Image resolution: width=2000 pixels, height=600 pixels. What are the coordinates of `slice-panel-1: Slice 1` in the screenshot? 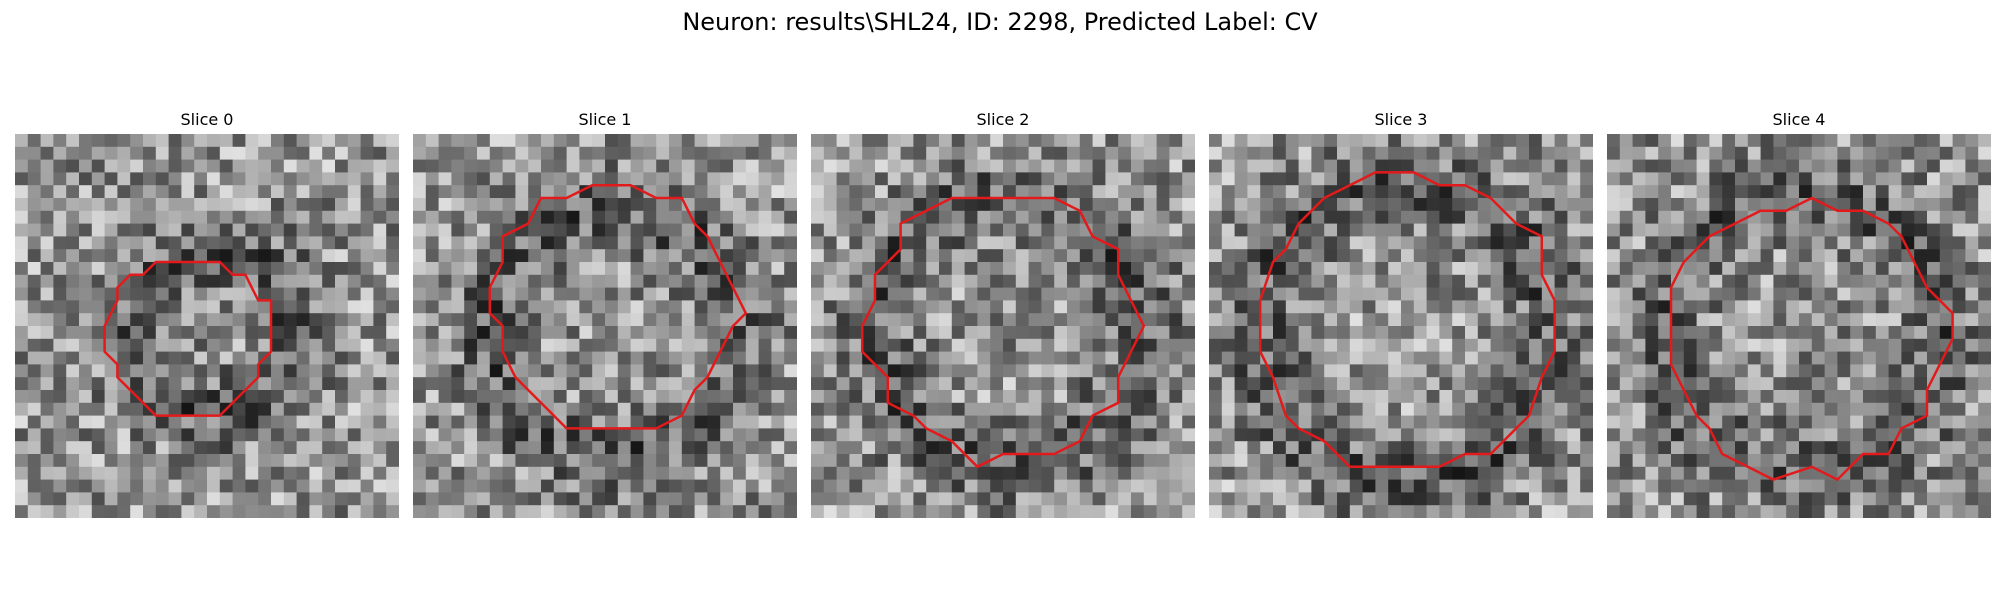 It's located at (605, 316).